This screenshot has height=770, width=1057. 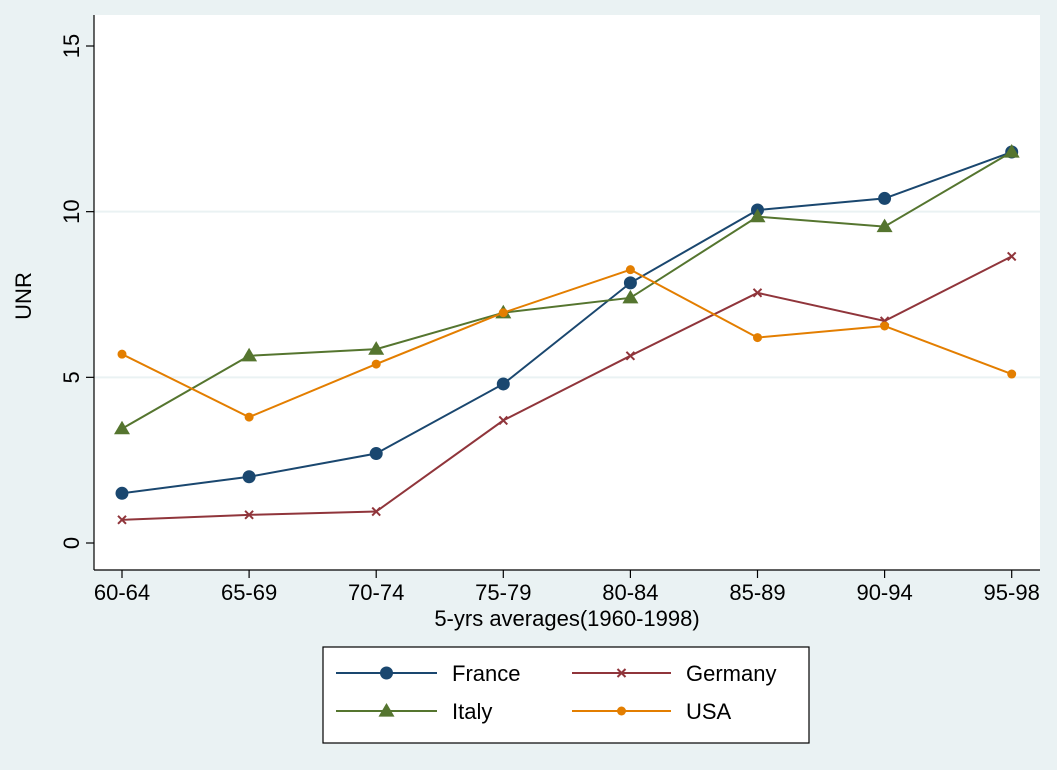 What do you see at coordinates (503, 592) in the screenshot?
I see `x-tick-label: 75-79` at bounding box center [503, 592].